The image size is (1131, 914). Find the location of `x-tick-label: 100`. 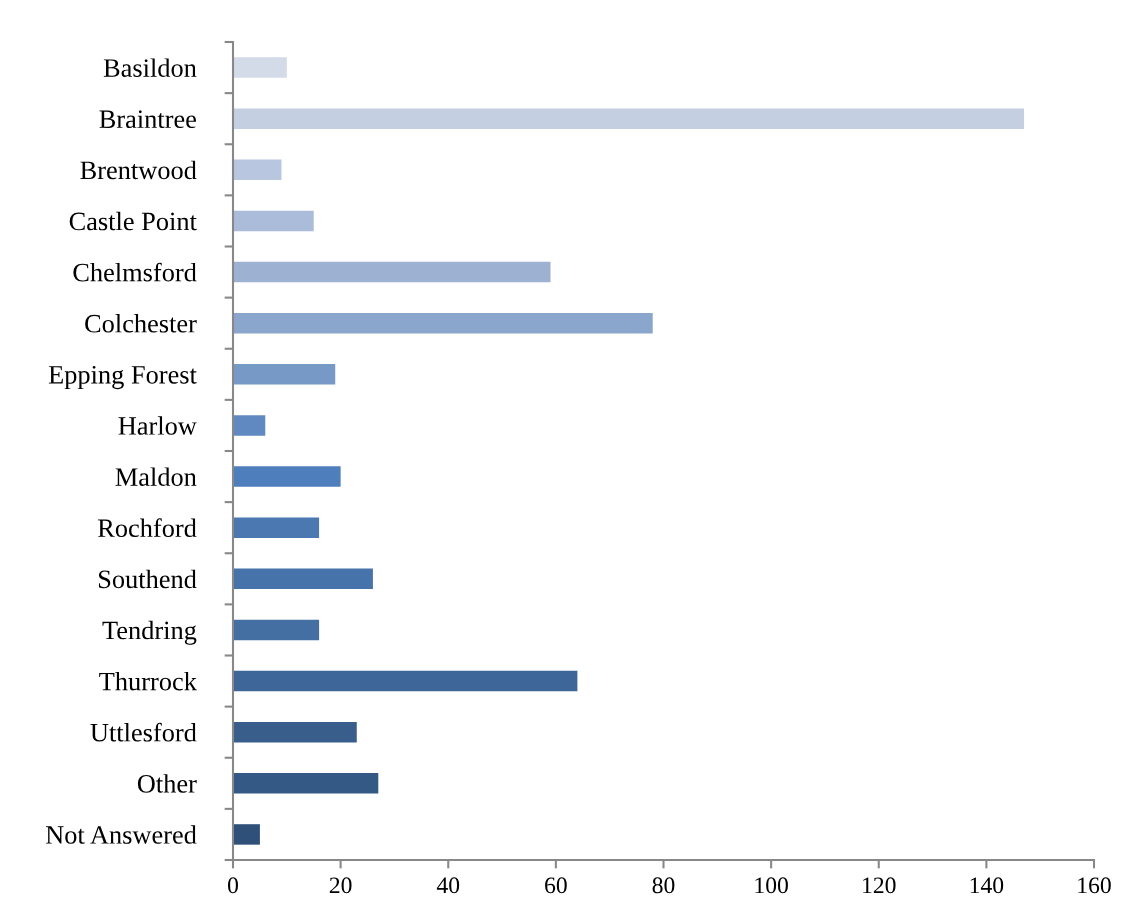

x-tick-label: 100 is located at coordinates (771, 885).